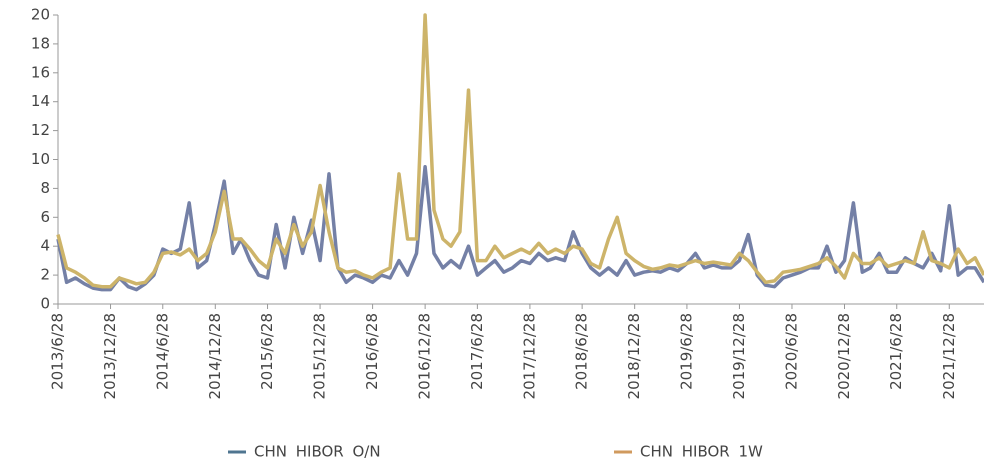  I want to click on x-tick-label: 2017/6/28, so click(477, 351).